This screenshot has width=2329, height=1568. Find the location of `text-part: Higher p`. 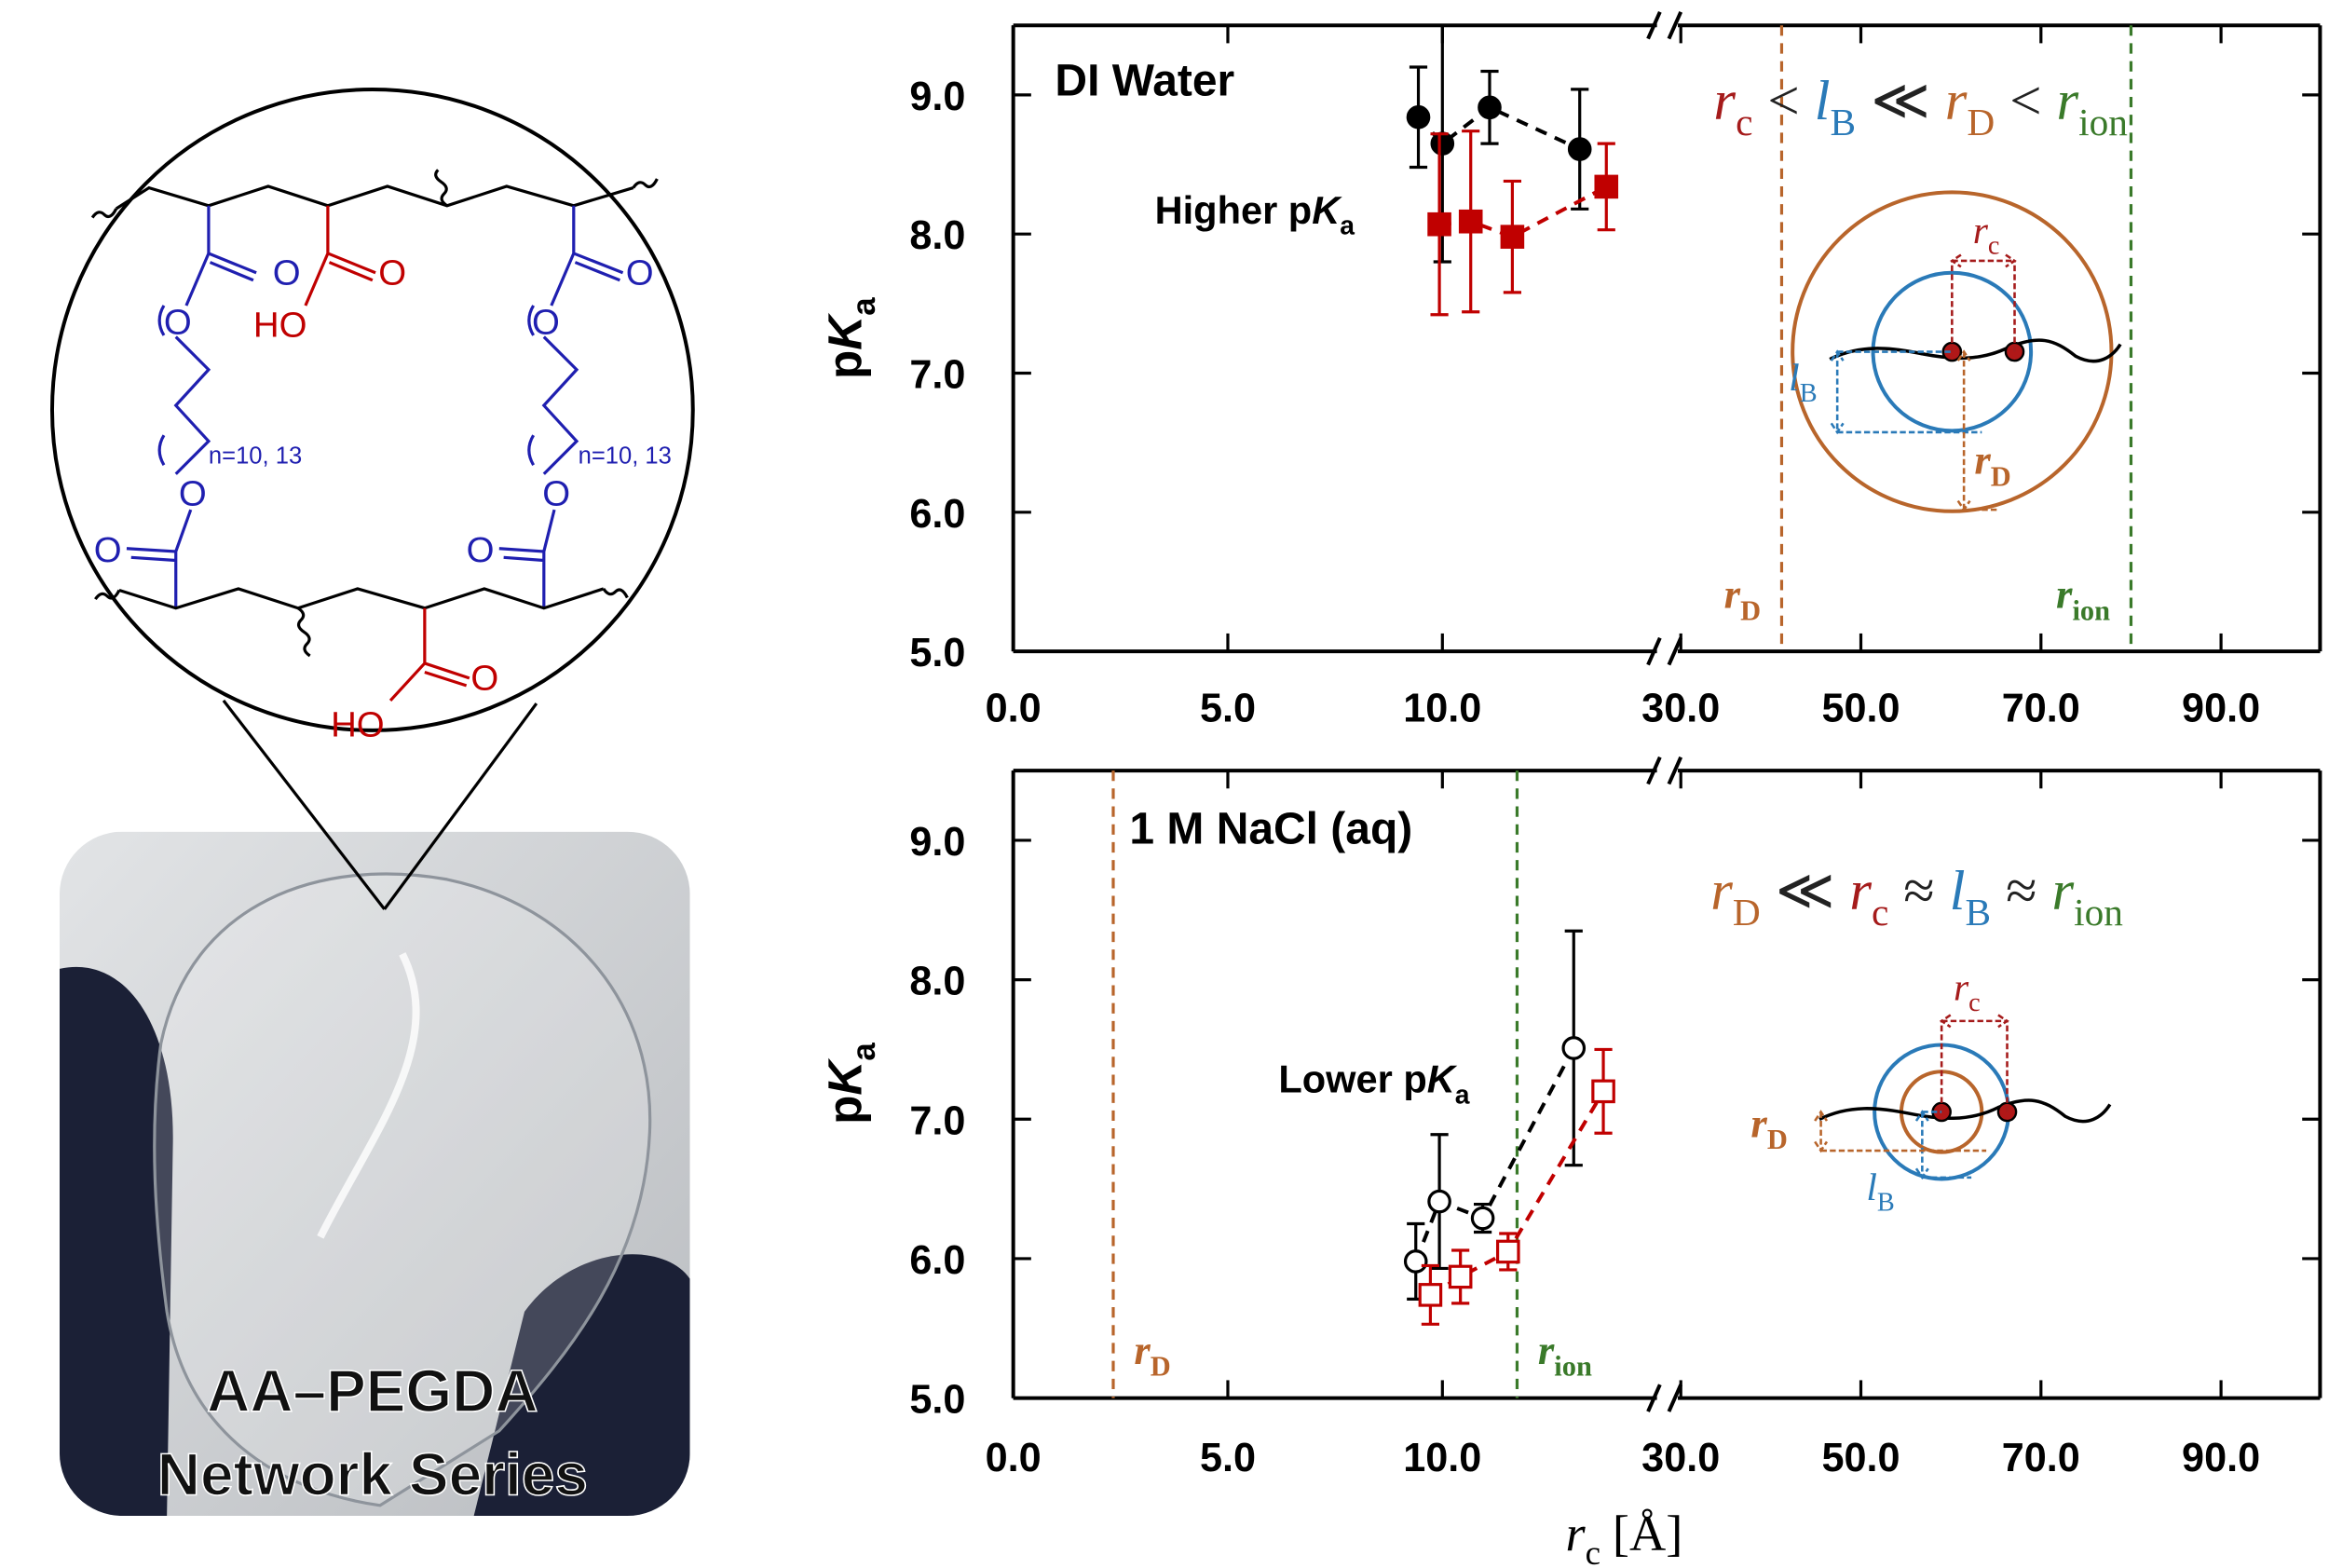

text-part: Higher p is located at coordinates (1234, 210).